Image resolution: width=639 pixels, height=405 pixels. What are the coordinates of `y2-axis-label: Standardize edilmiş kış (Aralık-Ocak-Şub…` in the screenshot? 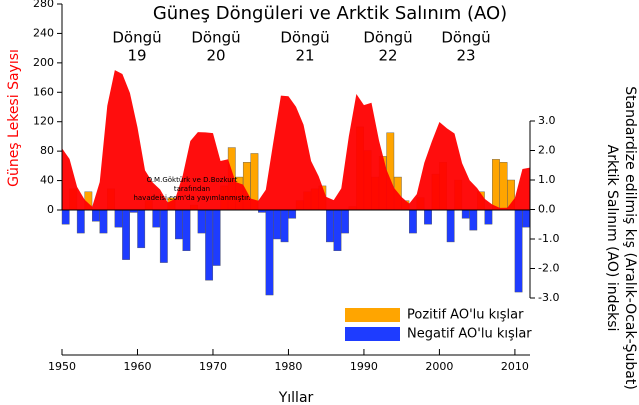 It's located at (630, 238).